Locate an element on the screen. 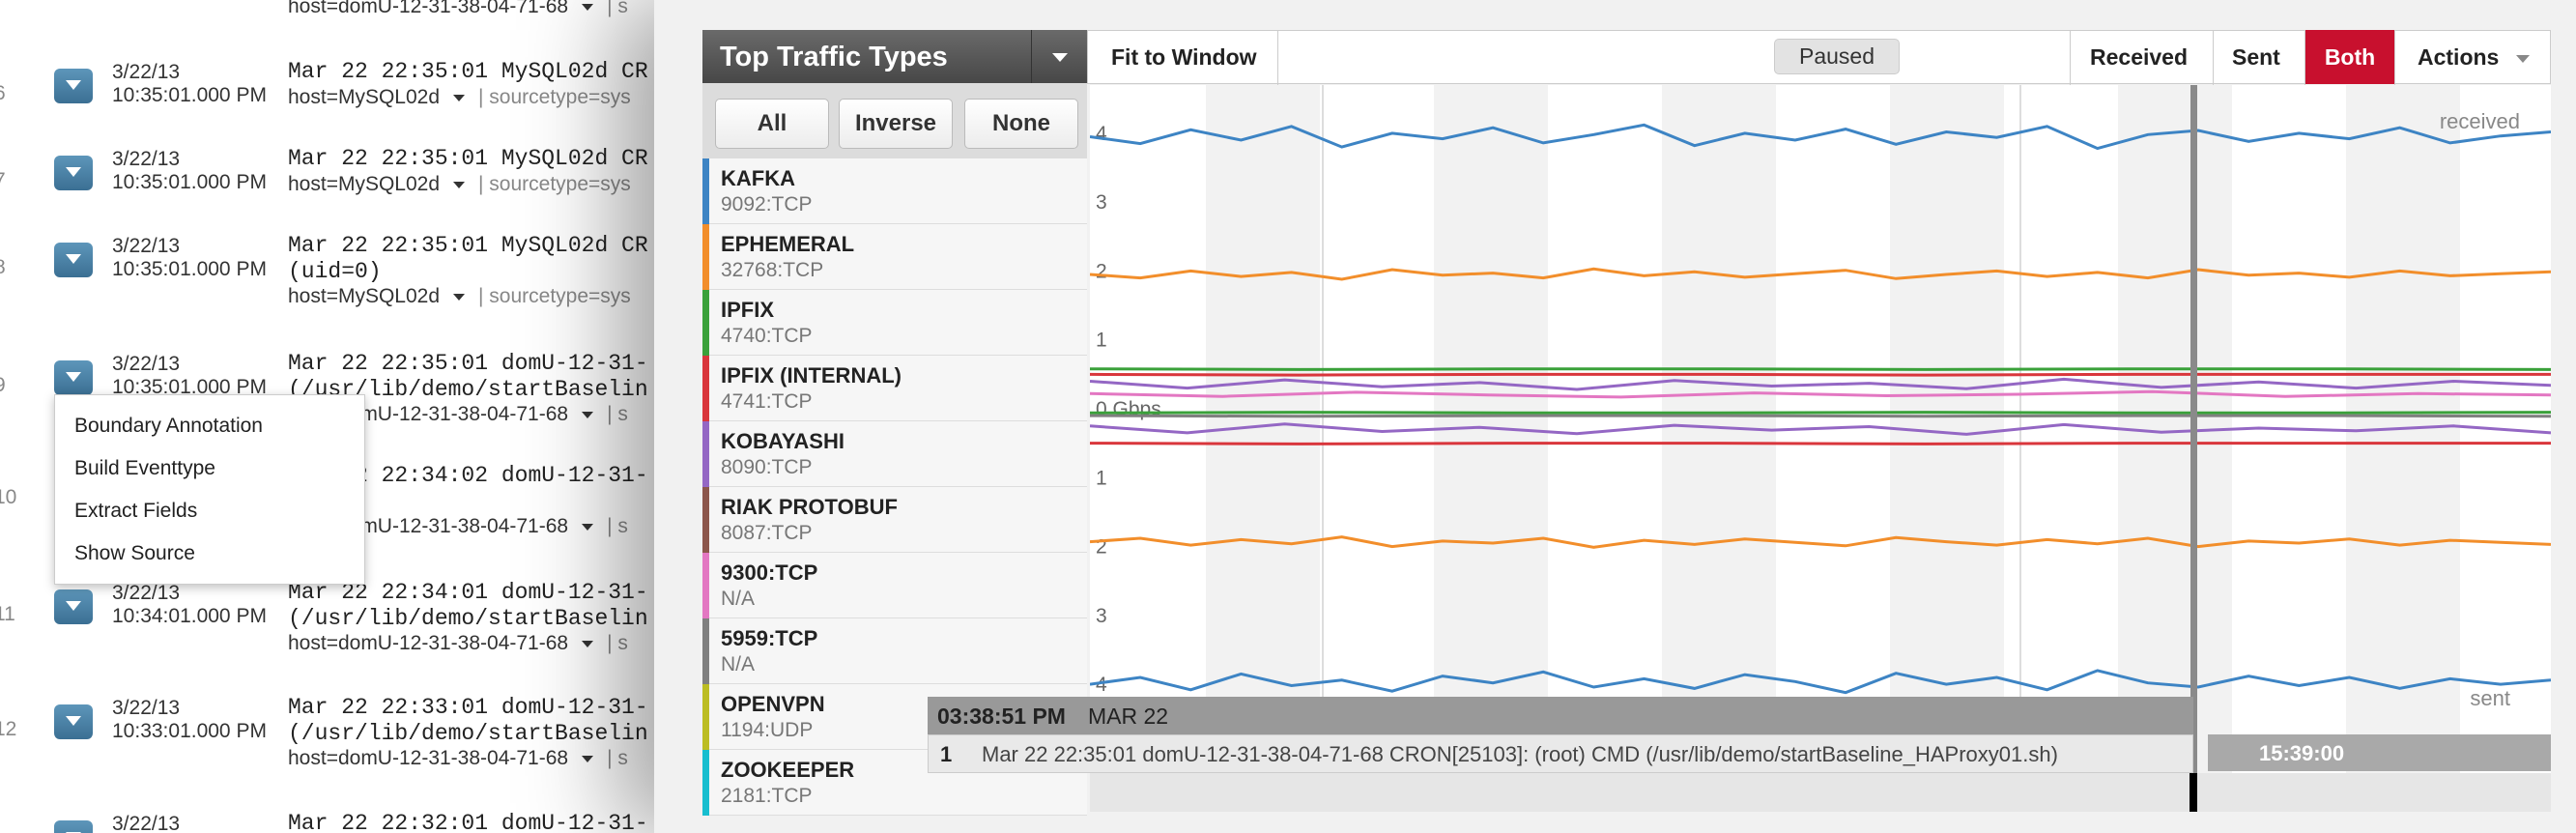 This screenshot has height=833, width=2576. traffic-port: 8087:TCP is located at coordinates (767, 533).